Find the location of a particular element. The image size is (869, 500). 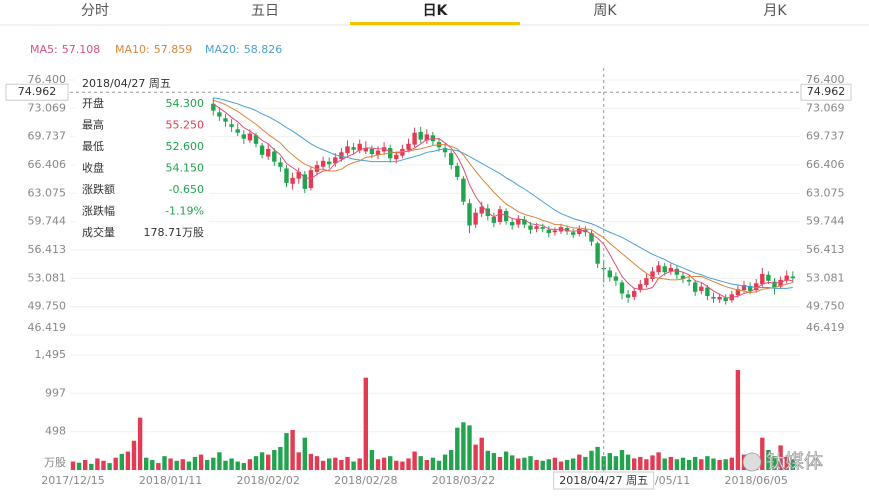

x-tick-label: 2018/02/28 is located at coordinates (365, 480).